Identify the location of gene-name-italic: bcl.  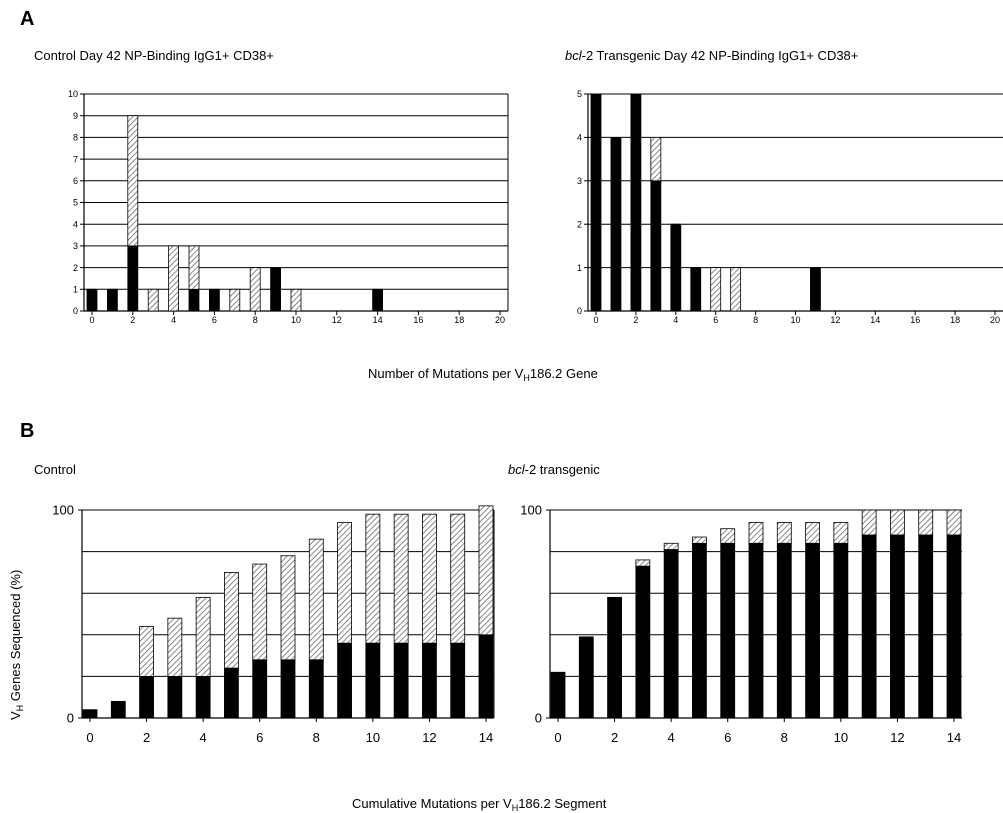
(573, 55).